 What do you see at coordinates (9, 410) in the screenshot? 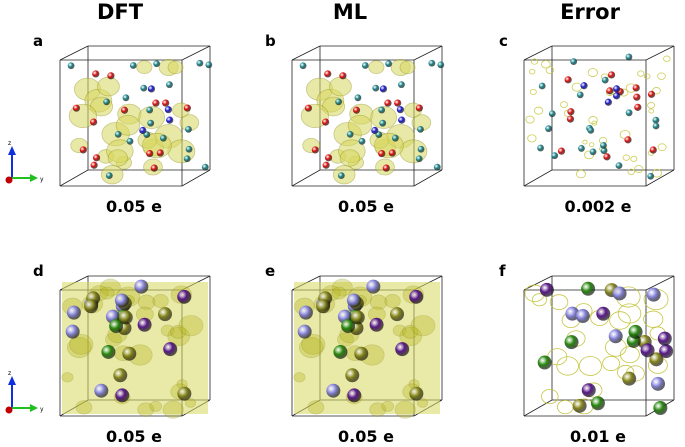
I see `x-axis-origin` at bounding box center [9, 410].